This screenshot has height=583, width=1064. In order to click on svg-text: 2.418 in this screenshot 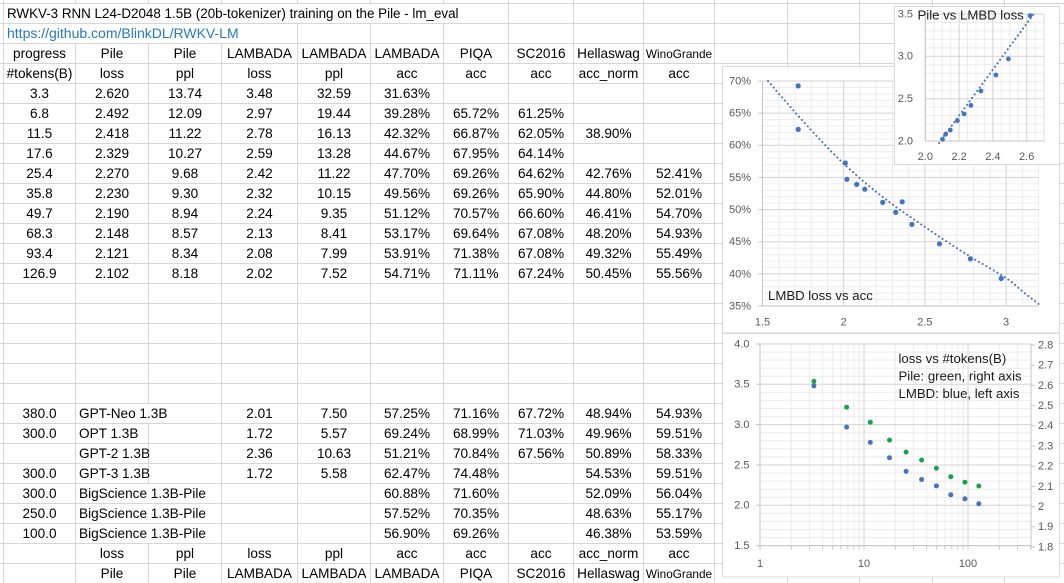, I will do `click(112, 133)`.